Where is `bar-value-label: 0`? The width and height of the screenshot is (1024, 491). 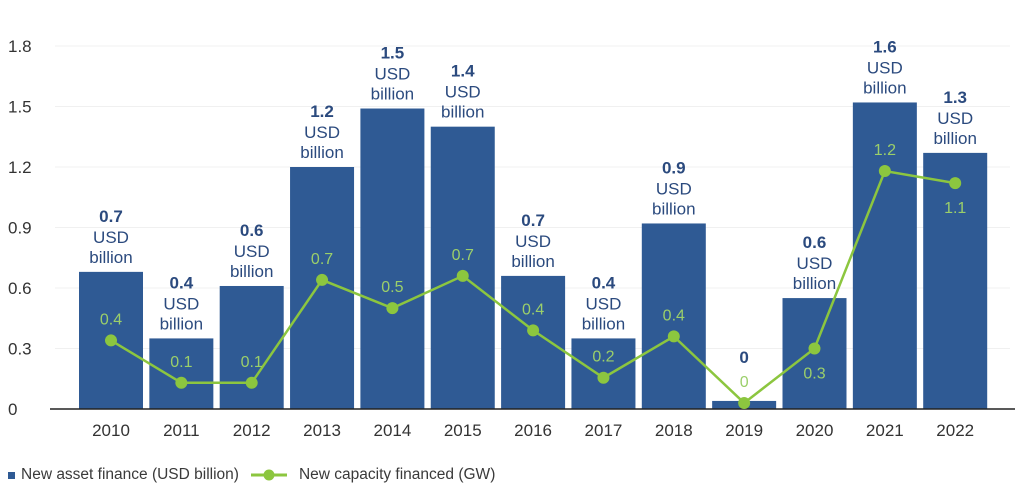
bar-value-label: 0 is located at coordinates (743, 357).